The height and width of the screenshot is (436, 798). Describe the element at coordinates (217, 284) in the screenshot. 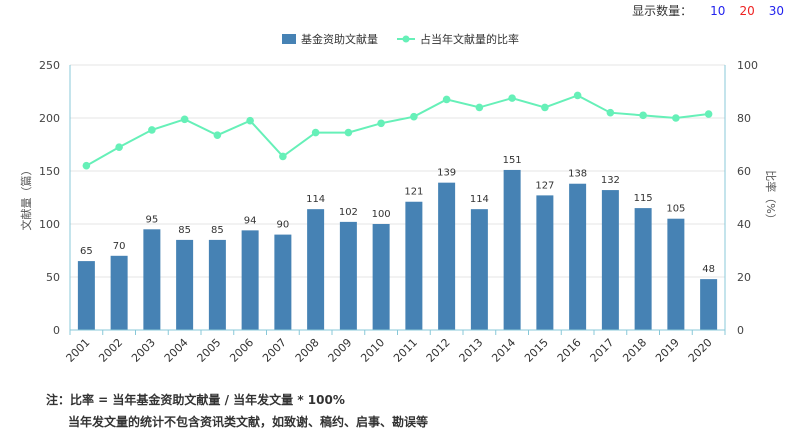

I see `bar-2005` at that location.